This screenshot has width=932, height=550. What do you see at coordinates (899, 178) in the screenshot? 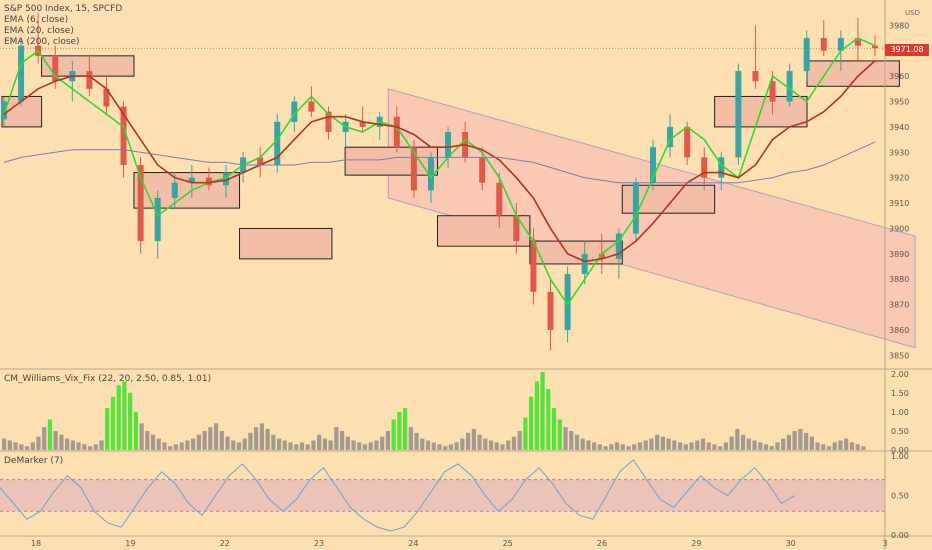
I see `price-tick-label: 3920` at bounding box center [899, 178].